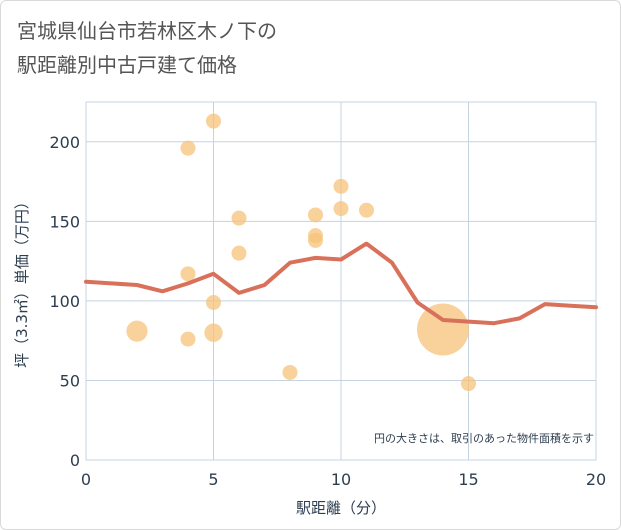 Image resolution: width=621 pixels, height=530 pixels. I want to click on y-tick-label: 0, so click(75, 460).